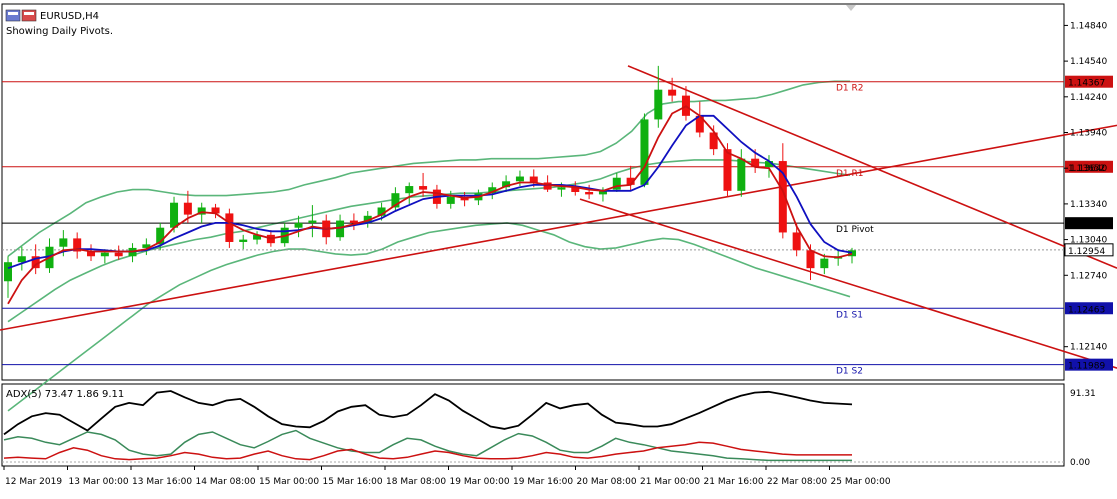 Image resolution: width=1117 pixels, height=499 pixels. I want to click on pivot-label: D1 R2, so click(850, 89).